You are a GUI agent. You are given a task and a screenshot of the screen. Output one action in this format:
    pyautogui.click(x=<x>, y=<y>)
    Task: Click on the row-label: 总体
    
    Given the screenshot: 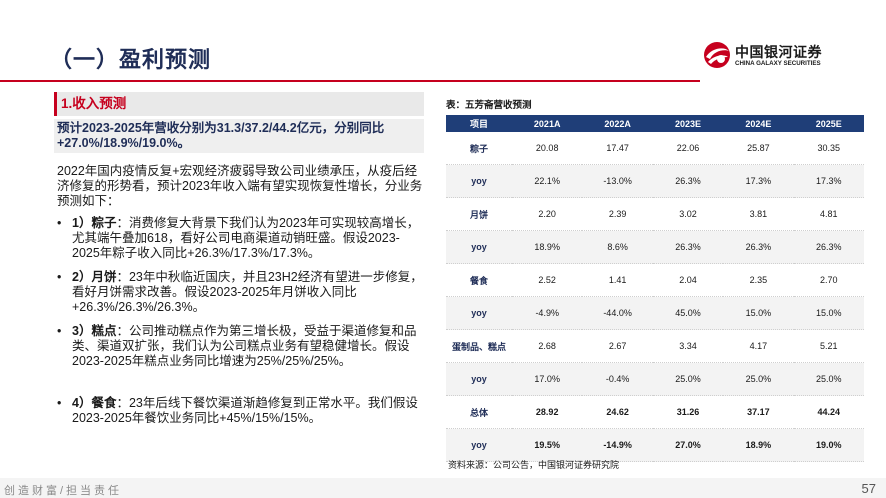 What is the action you would take?
    pyautogui.click(x=479, y=412)
    